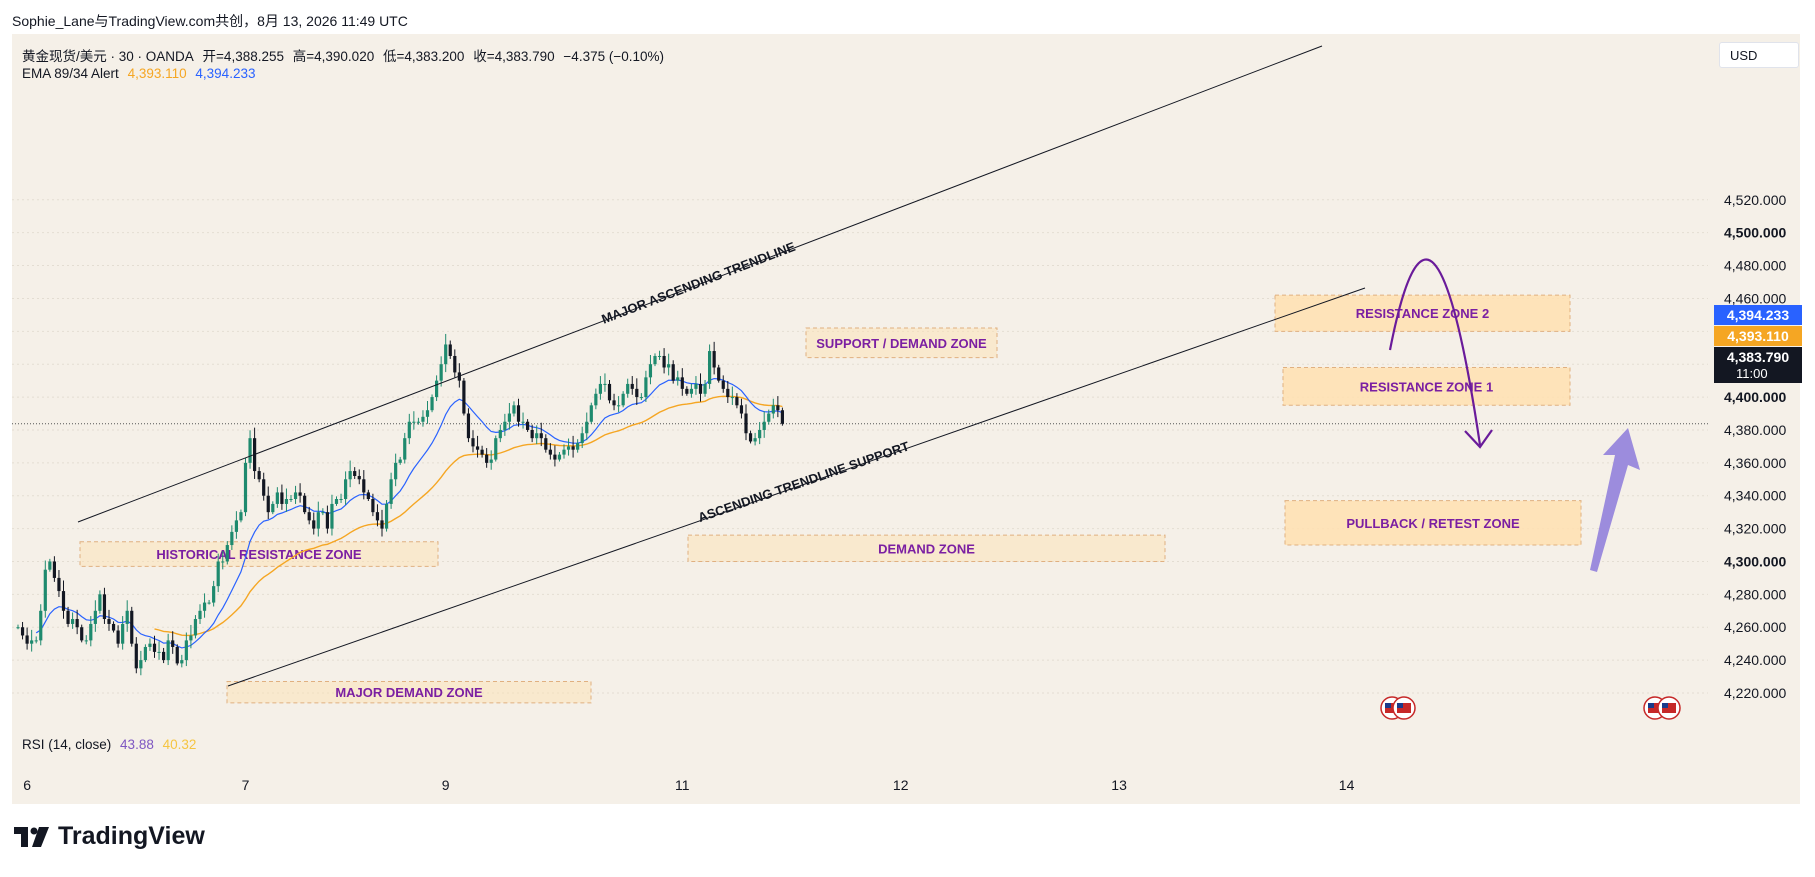  Describe the element at coordinates (179, 744) in the screenshot. I see `rsi-value-2: 40.32` at that location.